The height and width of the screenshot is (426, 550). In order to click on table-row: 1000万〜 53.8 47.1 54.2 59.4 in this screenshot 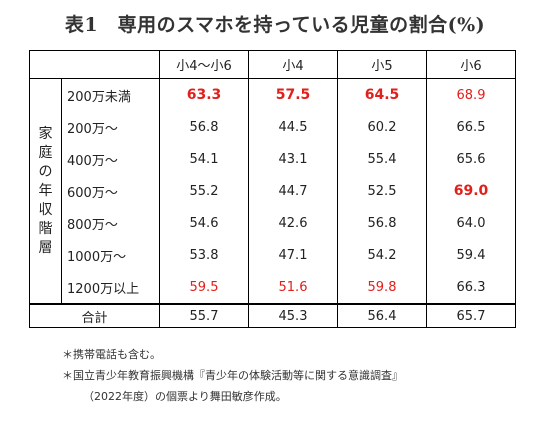, I will do `click(273, 255)`.